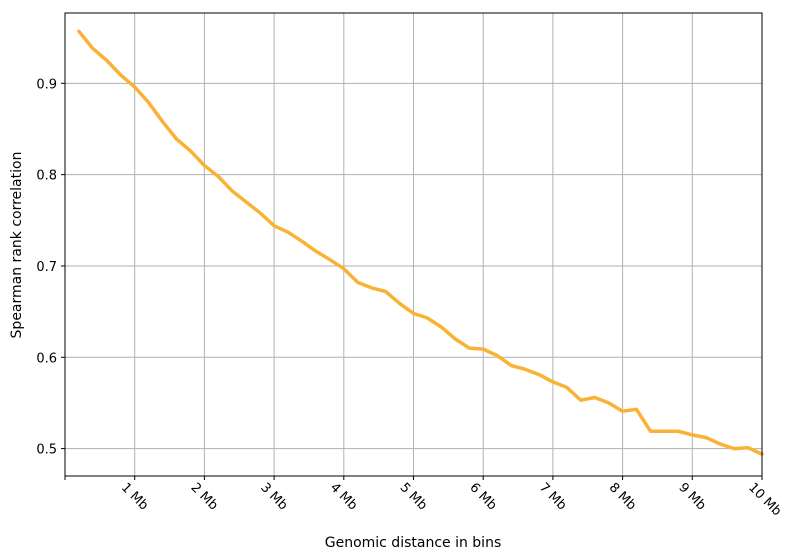 The width and height of the screenshot is (794, 559). Describe the element at coordinates (413, 543) in the screenshot. I see `x-axis-label: Genomic distance in bins` at that location.